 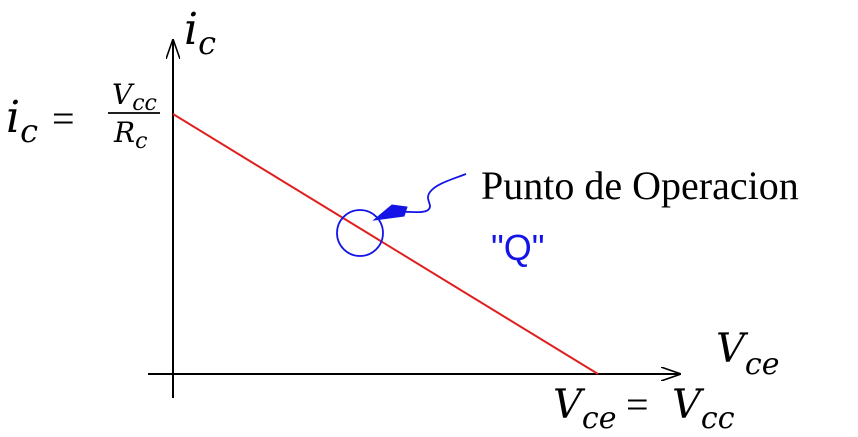 What do you see at coordinates (640, 185) in the screenshot?
I see `operating-point-label: Punto de Operacion` at bounding box center [640, 185].